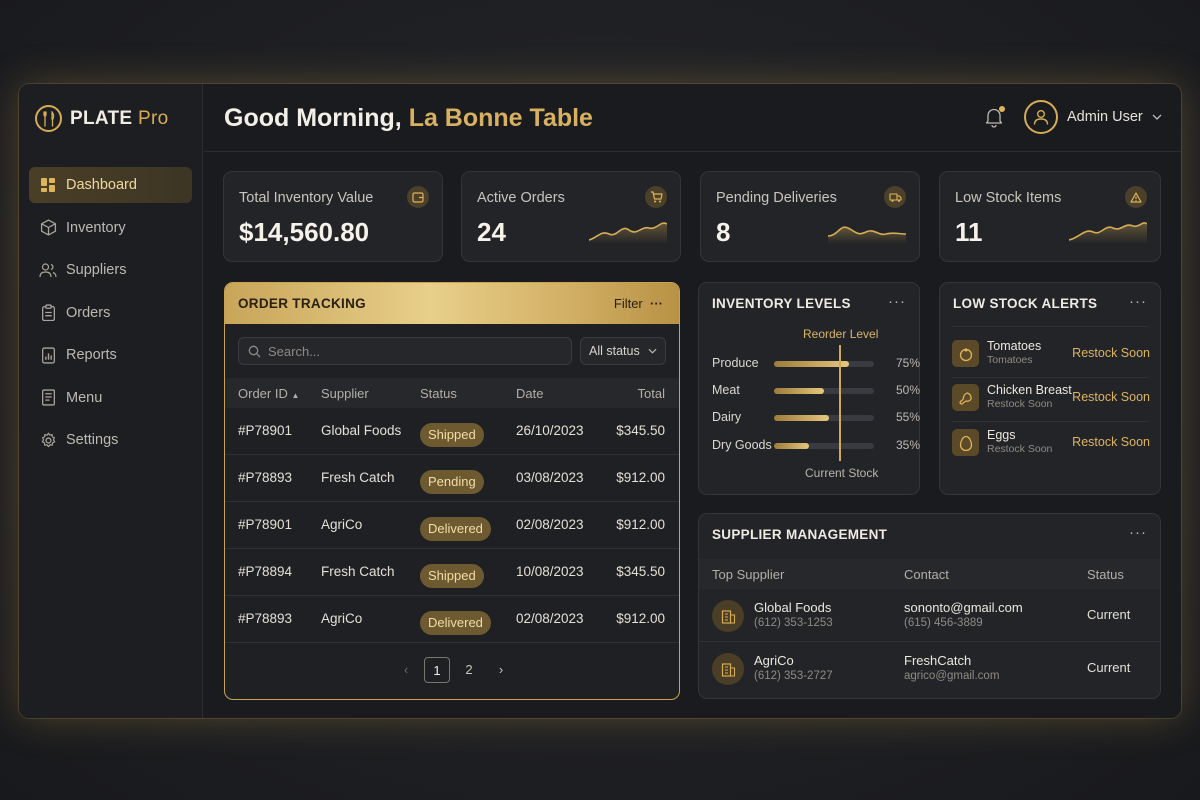 This screenshot has width=1200, height=800. What do you see at coordinates (263, 393) in the screenshot?
I see `column-label: Order ID` at bounding box center [263, 393].